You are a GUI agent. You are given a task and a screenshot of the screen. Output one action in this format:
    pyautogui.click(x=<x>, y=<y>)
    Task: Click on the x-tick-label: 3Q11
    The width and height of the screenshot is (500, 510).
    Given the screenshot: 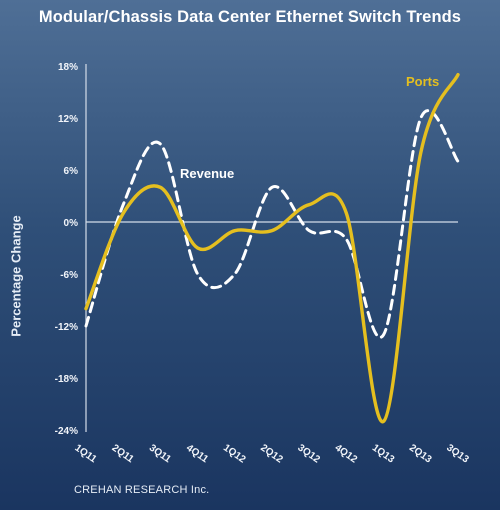 What is the action you would take?
    pyautogui.click(x=160, y=454)
    